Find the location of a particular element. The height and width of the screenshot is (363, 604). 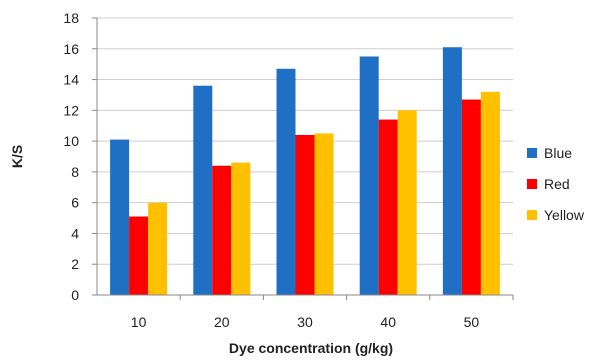

legend-label-red: Red is located at coordinates (557, 184).